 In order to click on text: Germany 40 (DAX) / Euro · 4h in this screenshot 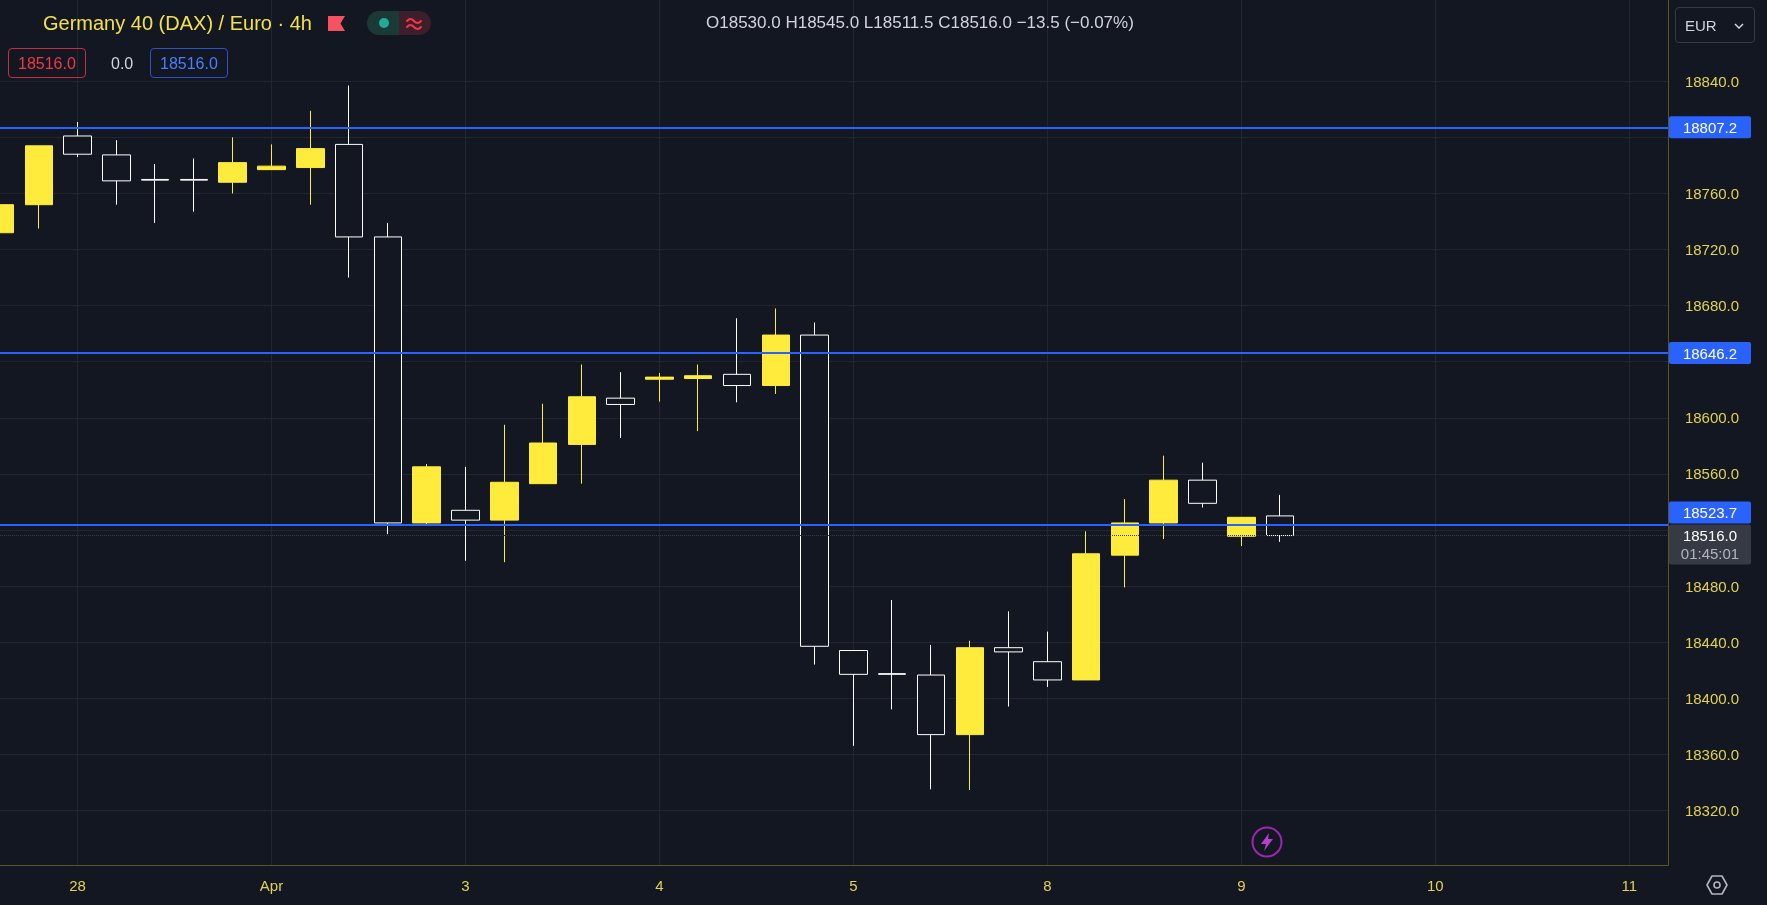, I will do `click(177, 23)`.